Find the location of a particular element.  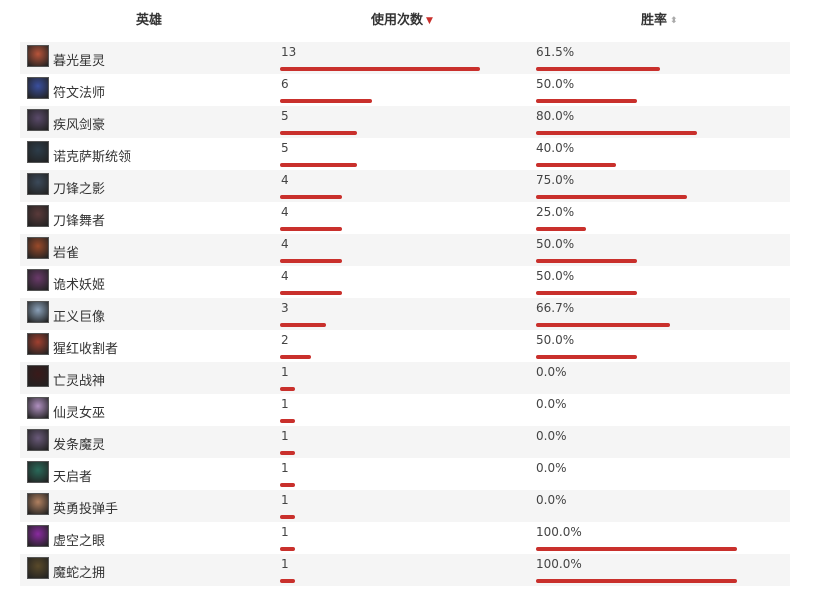

win-rate: 100.0% is located at coordinates (559, 564).